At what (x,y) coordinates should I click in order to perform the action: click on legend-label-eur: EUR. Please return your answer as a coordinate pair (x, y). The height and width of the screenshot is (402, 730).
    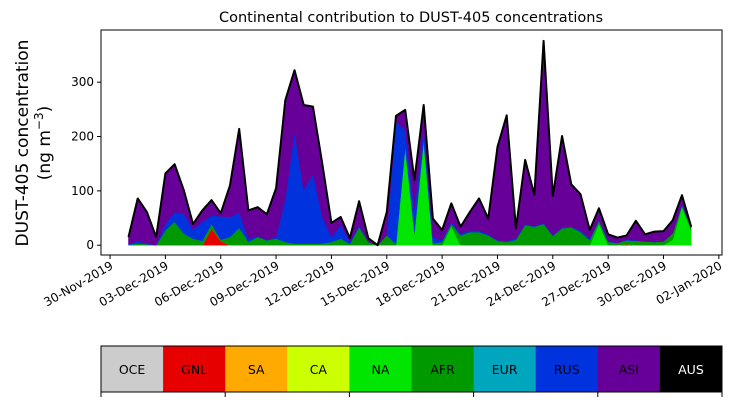
    Looking at the image, I should click on (505, 369).